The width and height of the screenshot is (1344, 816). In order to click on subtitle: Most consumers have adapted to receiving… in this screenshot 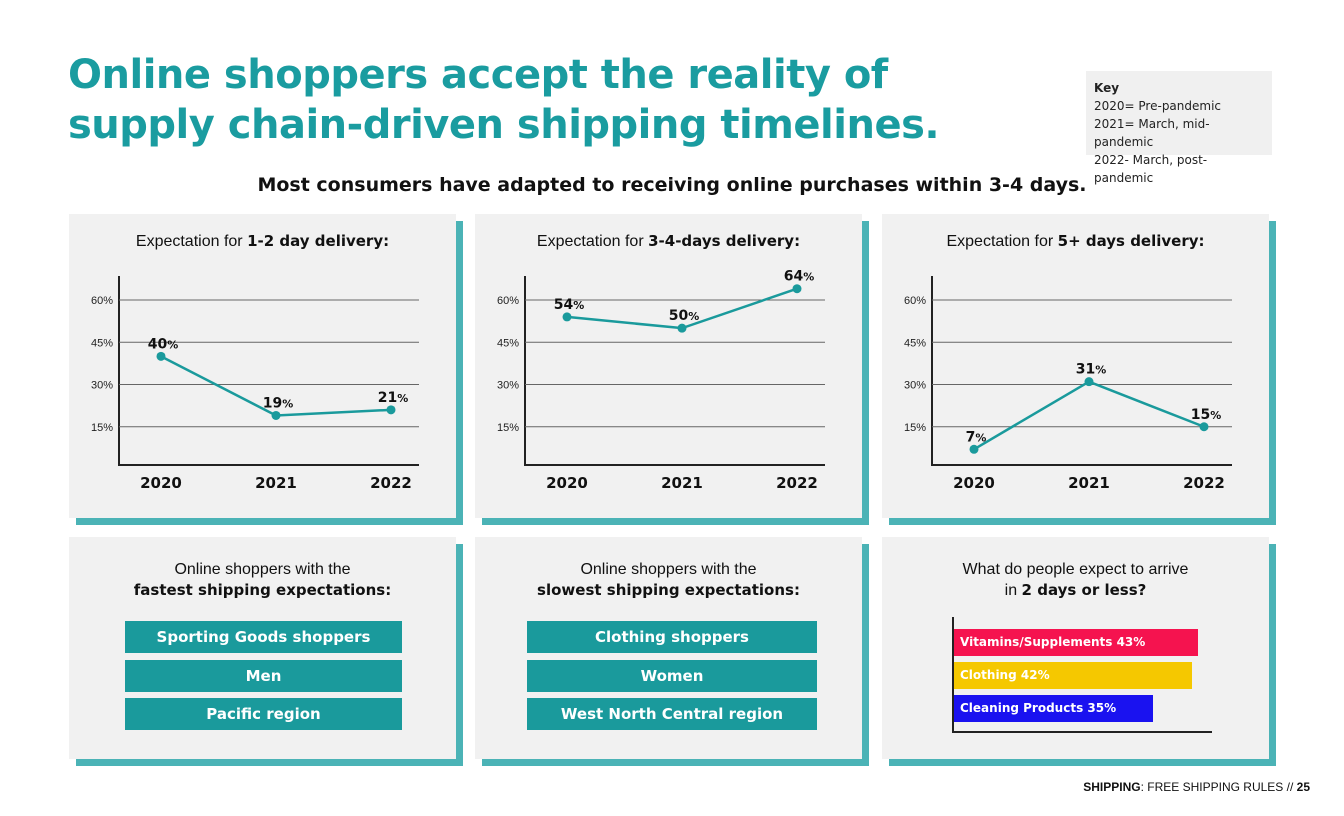, I will do `click(672, 185)`.